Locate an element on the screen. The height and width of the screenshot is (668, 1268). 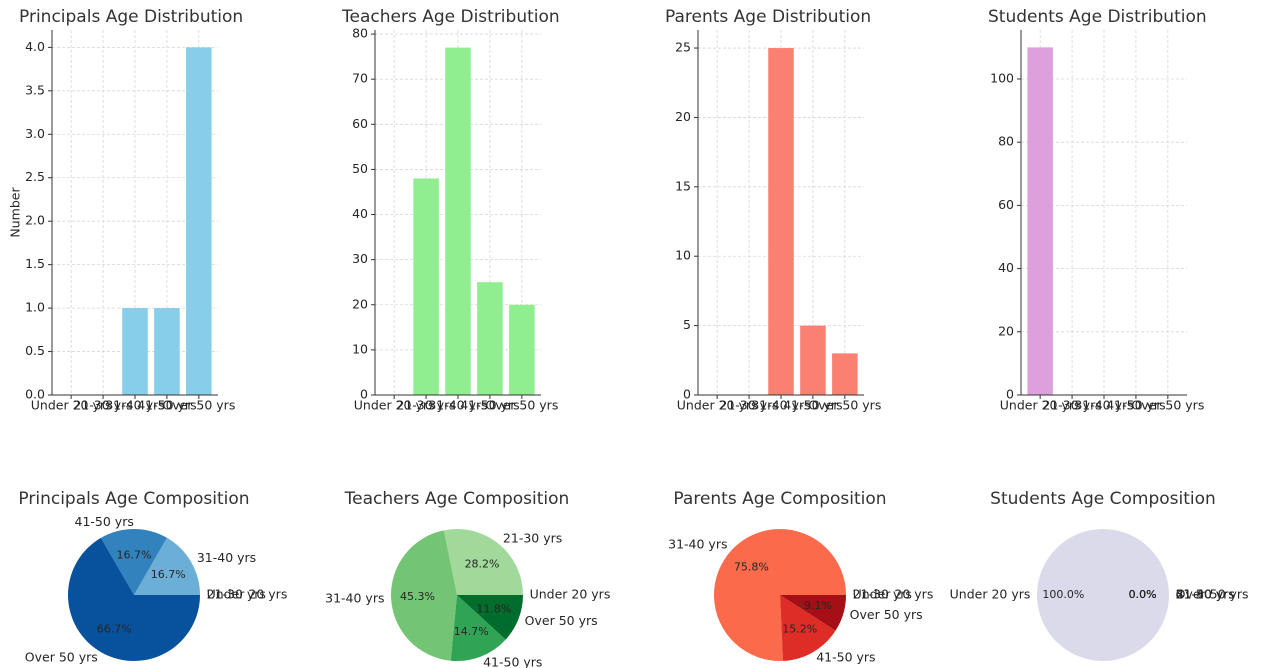
slice-value-label: 100.0% is located at coordinates (1063, 594).